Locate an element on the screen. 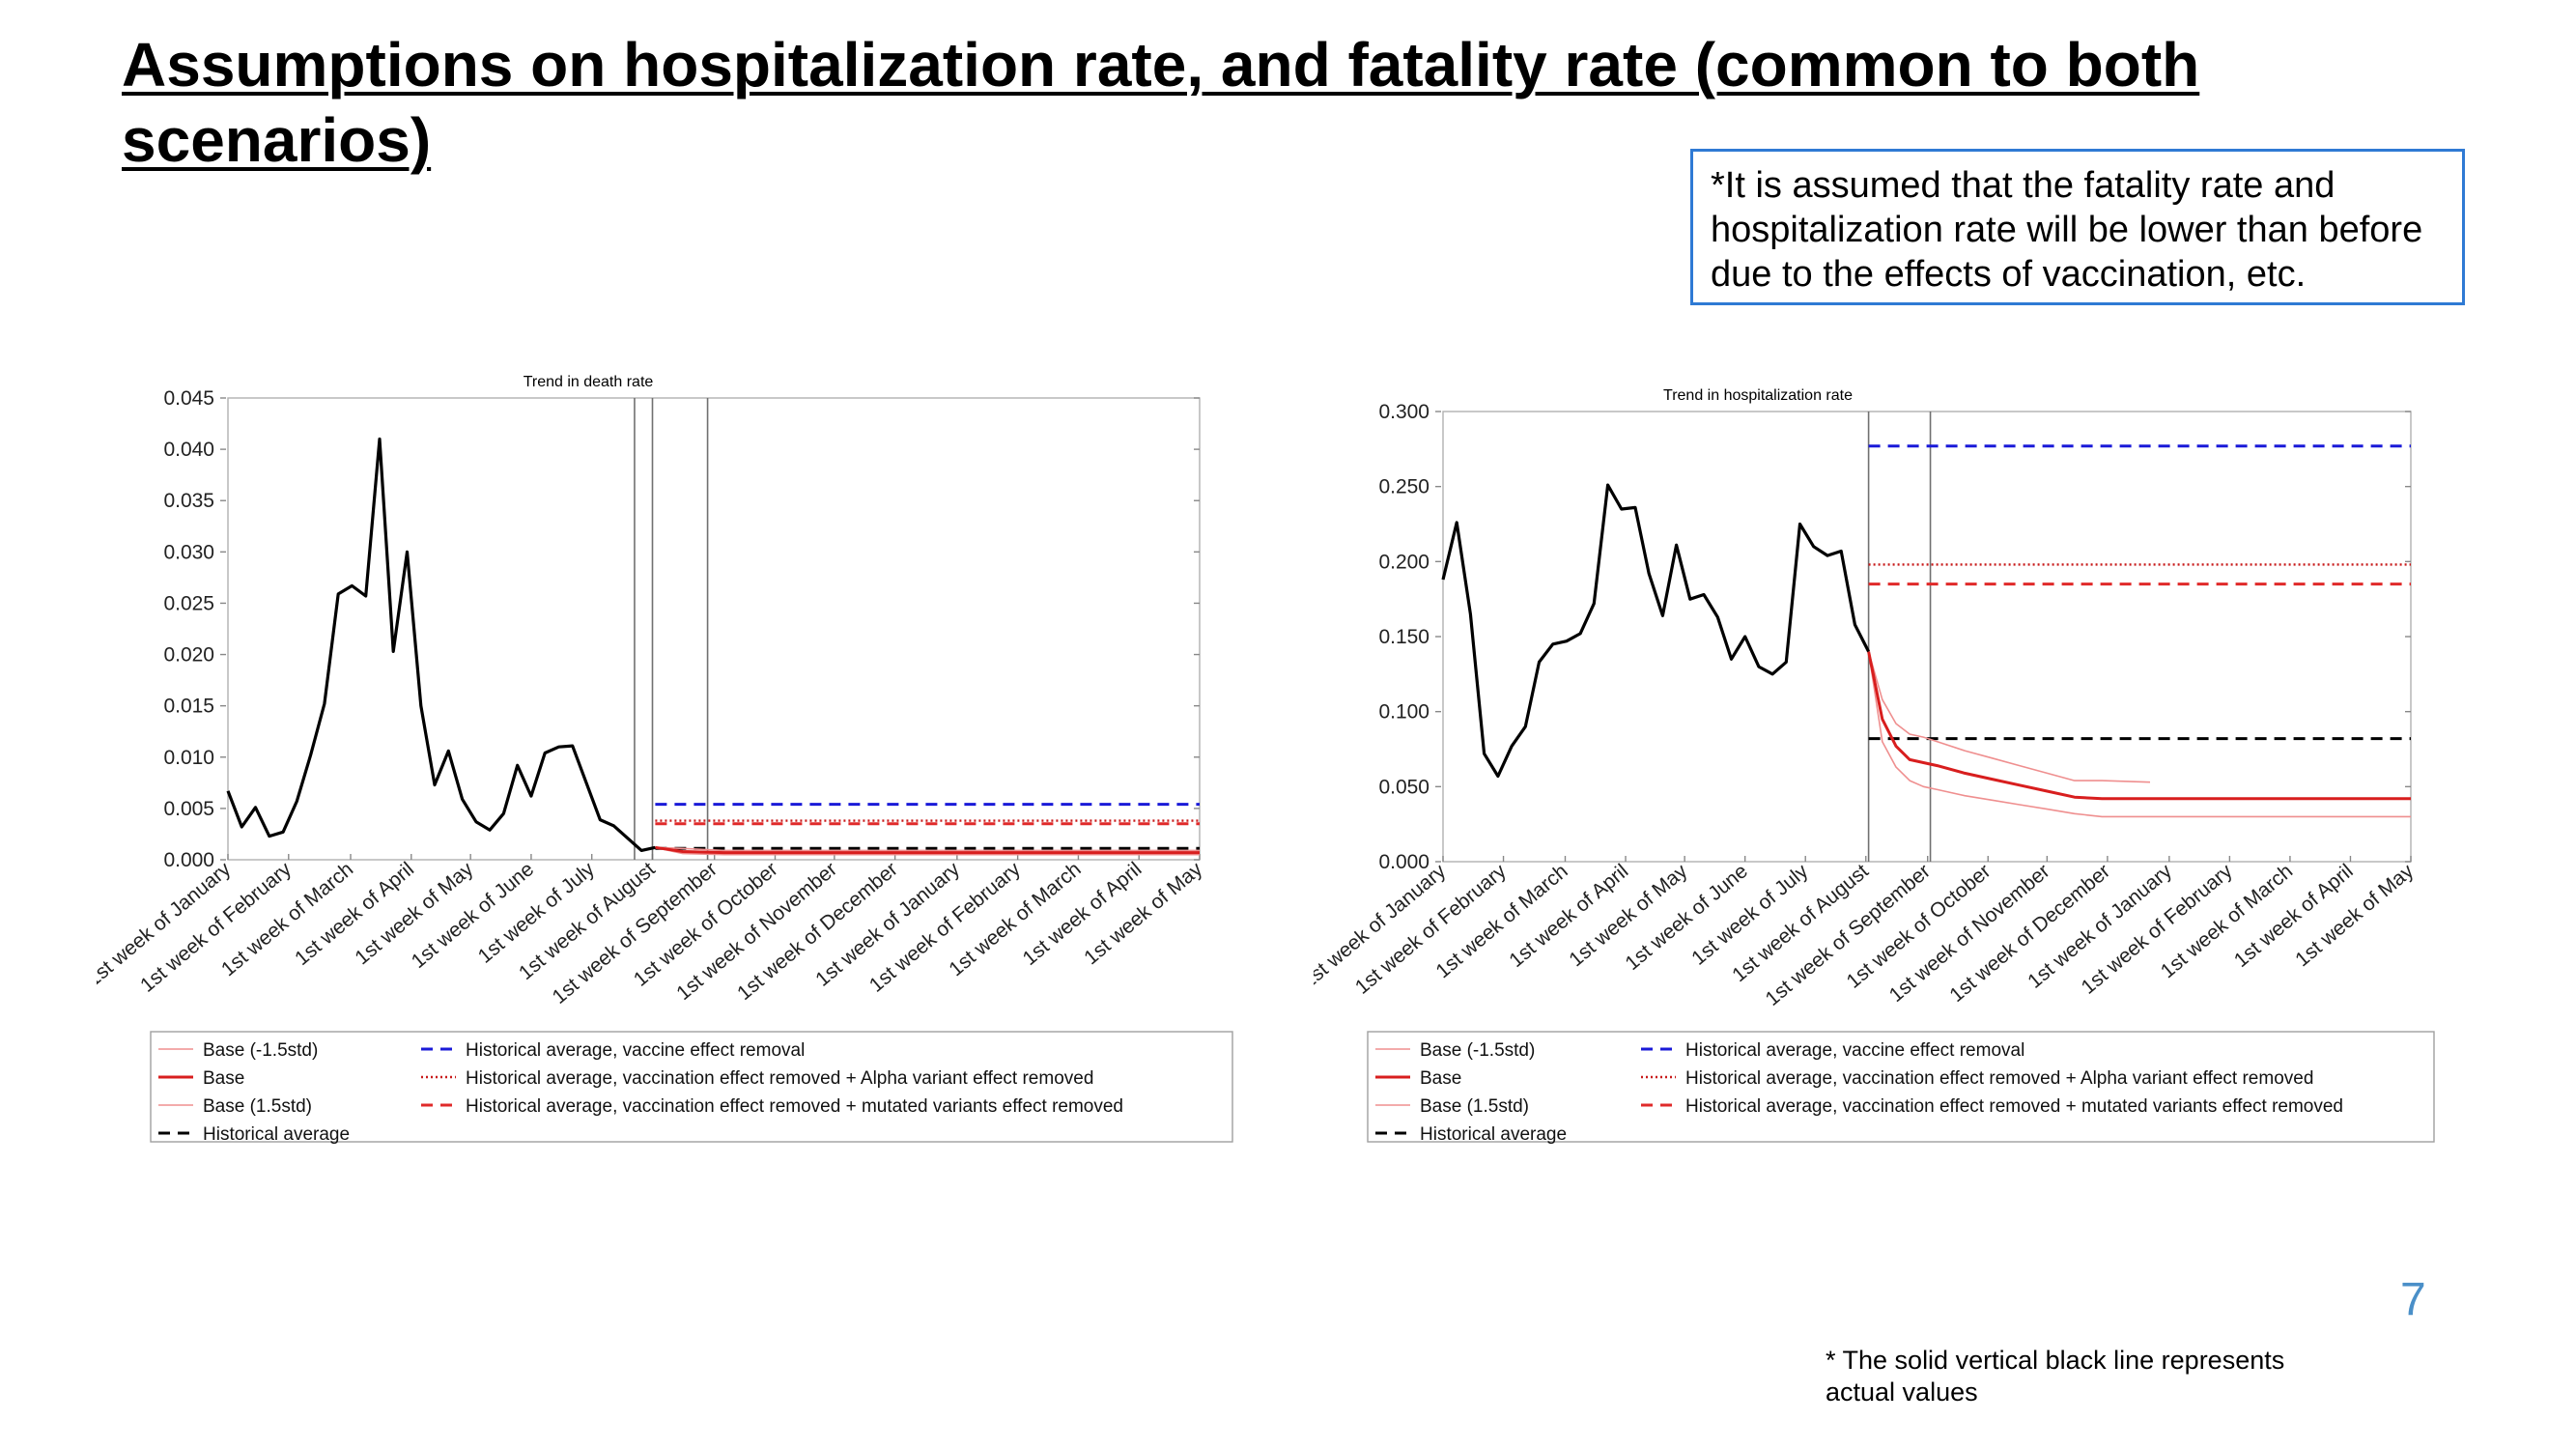 The width and height of the screenshot is (2576, 1449). y-tick-label: 0.030 is located at coordinates (188, 552).